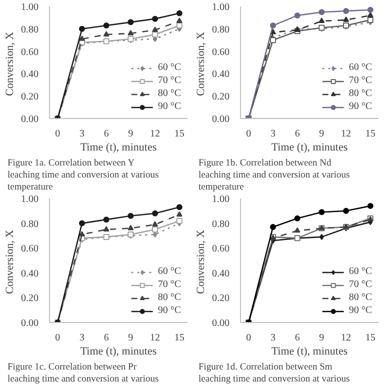 The height and width of the screenshot is (384, 385). Describe the element at coordinates (73, 367) in the screenshot. I see `caption: Figure 1c. Correlation between Pr` at that location.